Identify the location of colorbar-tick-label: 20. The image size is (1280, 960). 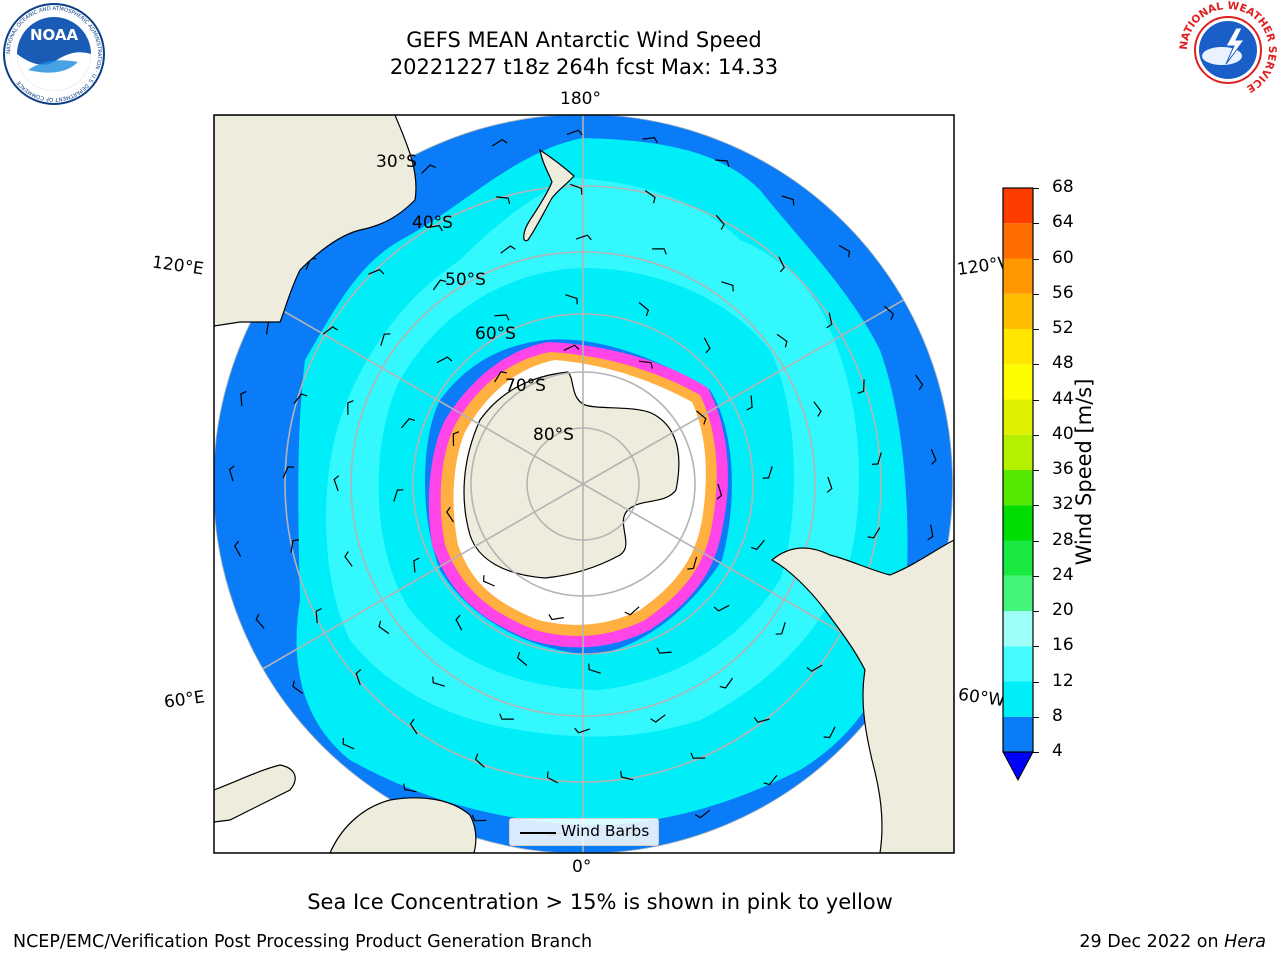
(1063, 610).